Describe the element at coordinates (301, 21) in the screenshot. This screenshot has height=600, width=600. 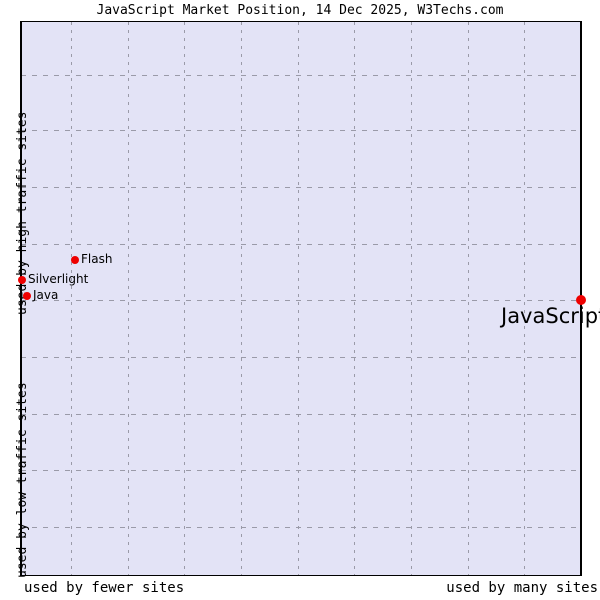
I see `plot-border-top` at that location.